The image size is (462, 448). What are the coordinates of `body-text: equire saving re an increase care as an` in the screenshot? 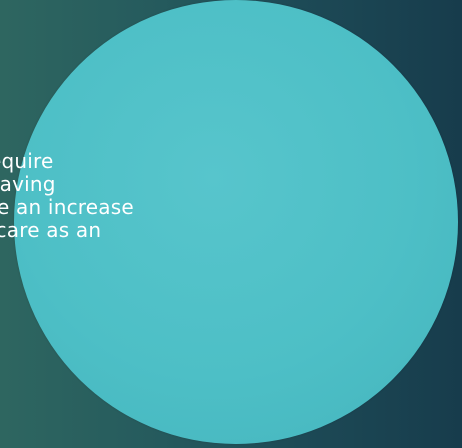 It's located at (144, 196).